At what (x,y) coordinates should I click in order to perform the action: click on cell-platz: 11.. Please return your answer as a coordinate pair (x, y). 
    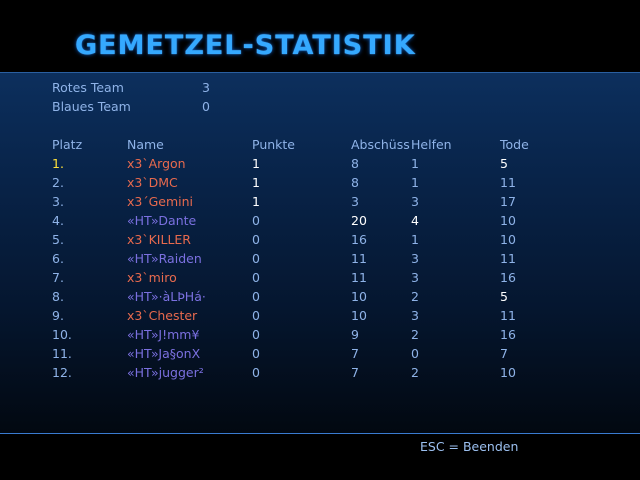
    Looking at the image, I should click on (62, 353).